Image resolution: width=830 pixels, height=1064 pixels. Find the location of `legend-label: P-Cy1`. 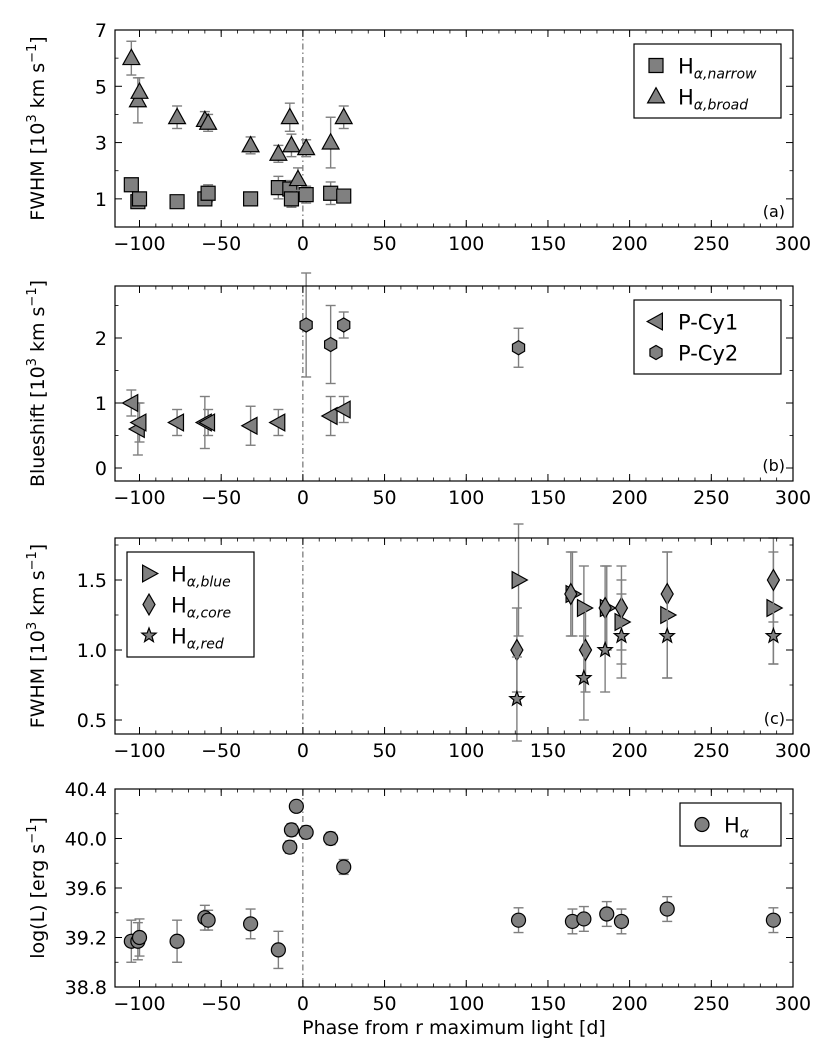

legend-label: P-Cy1 is located at coordinates (708, 323).